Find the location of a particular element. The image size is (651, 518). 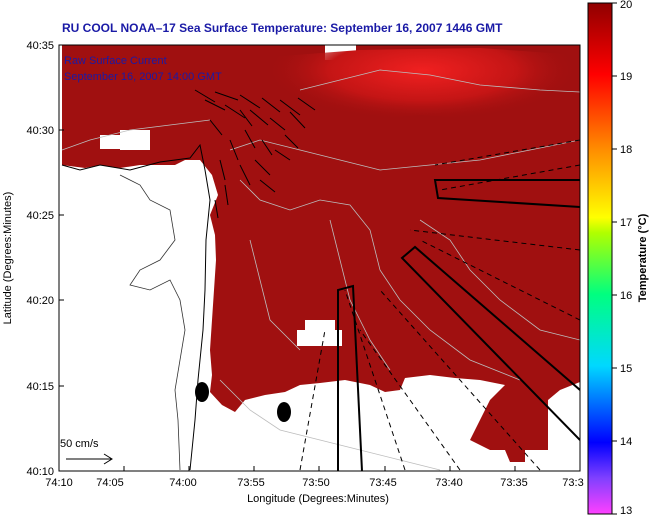

x-tick-label: 73:35 is located at coordinates (514, 483).